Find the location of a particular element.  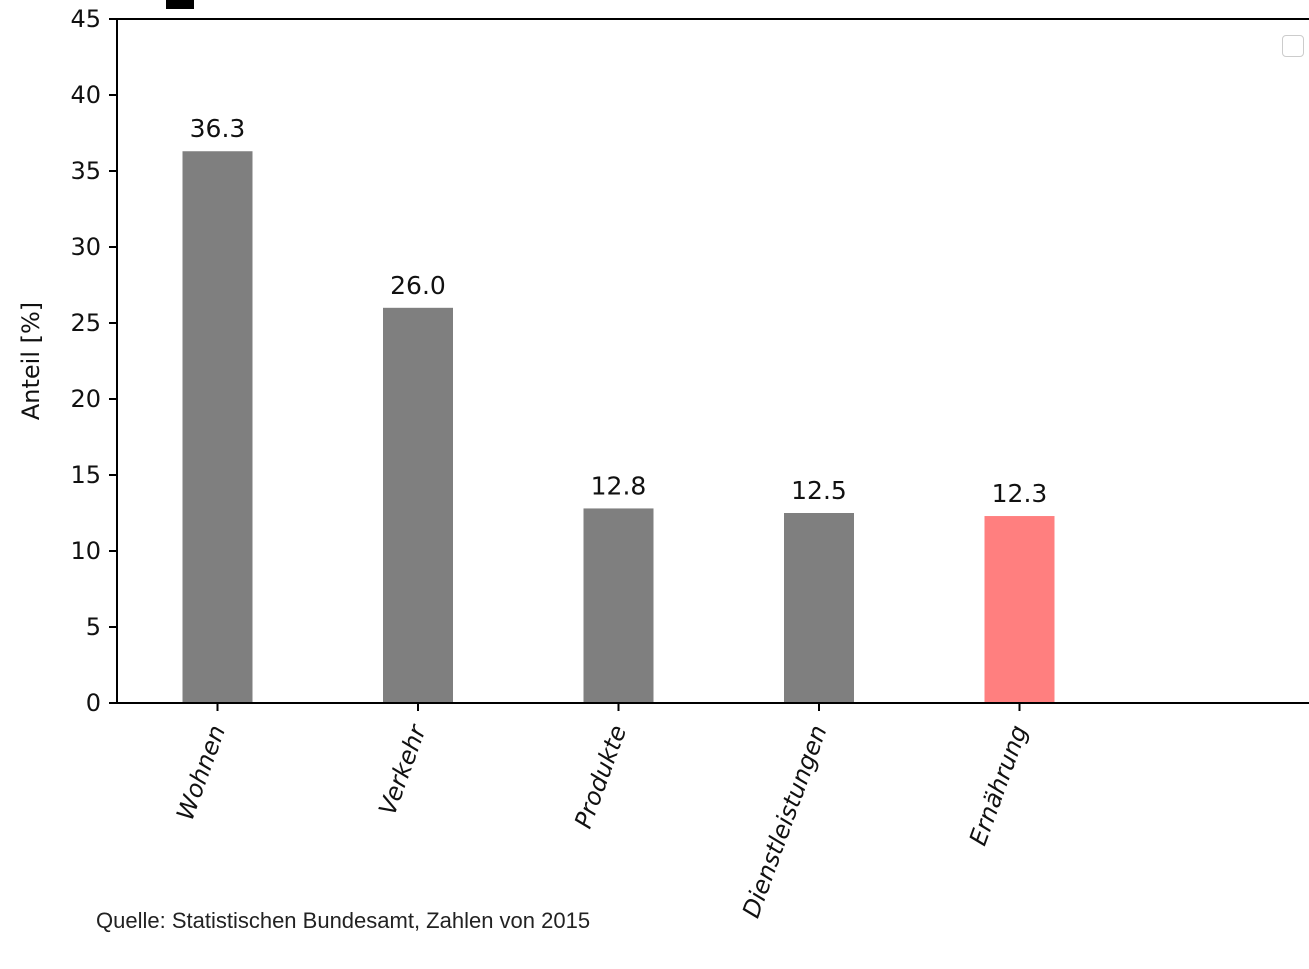

y-tick-label: 20 is located at coordinates (85, 399).